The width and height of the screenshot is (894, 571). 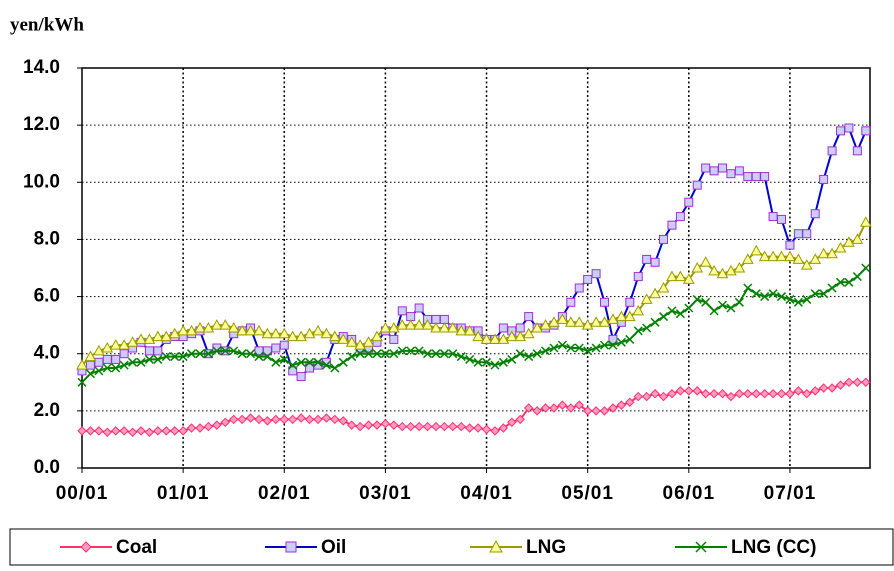 What do you see at coordinates (82, 493) in the screenshot?
I see `x-tick-label: 00/01` at bounding box center [82, 493].